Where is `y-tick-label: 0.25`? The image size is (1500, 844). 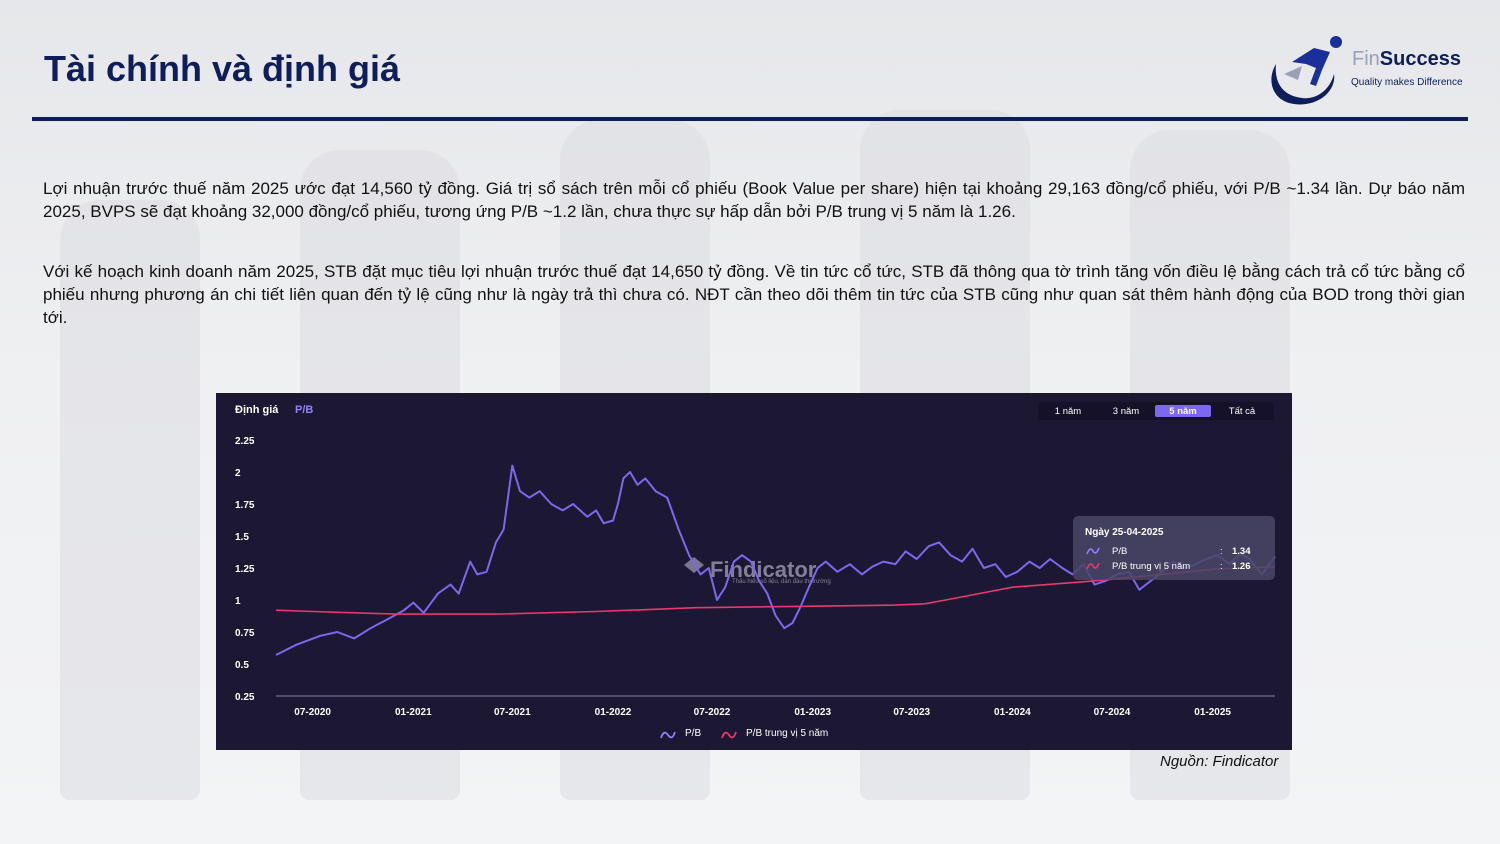 y-tick-label: 0.25 is located at coordinates (245, 697).